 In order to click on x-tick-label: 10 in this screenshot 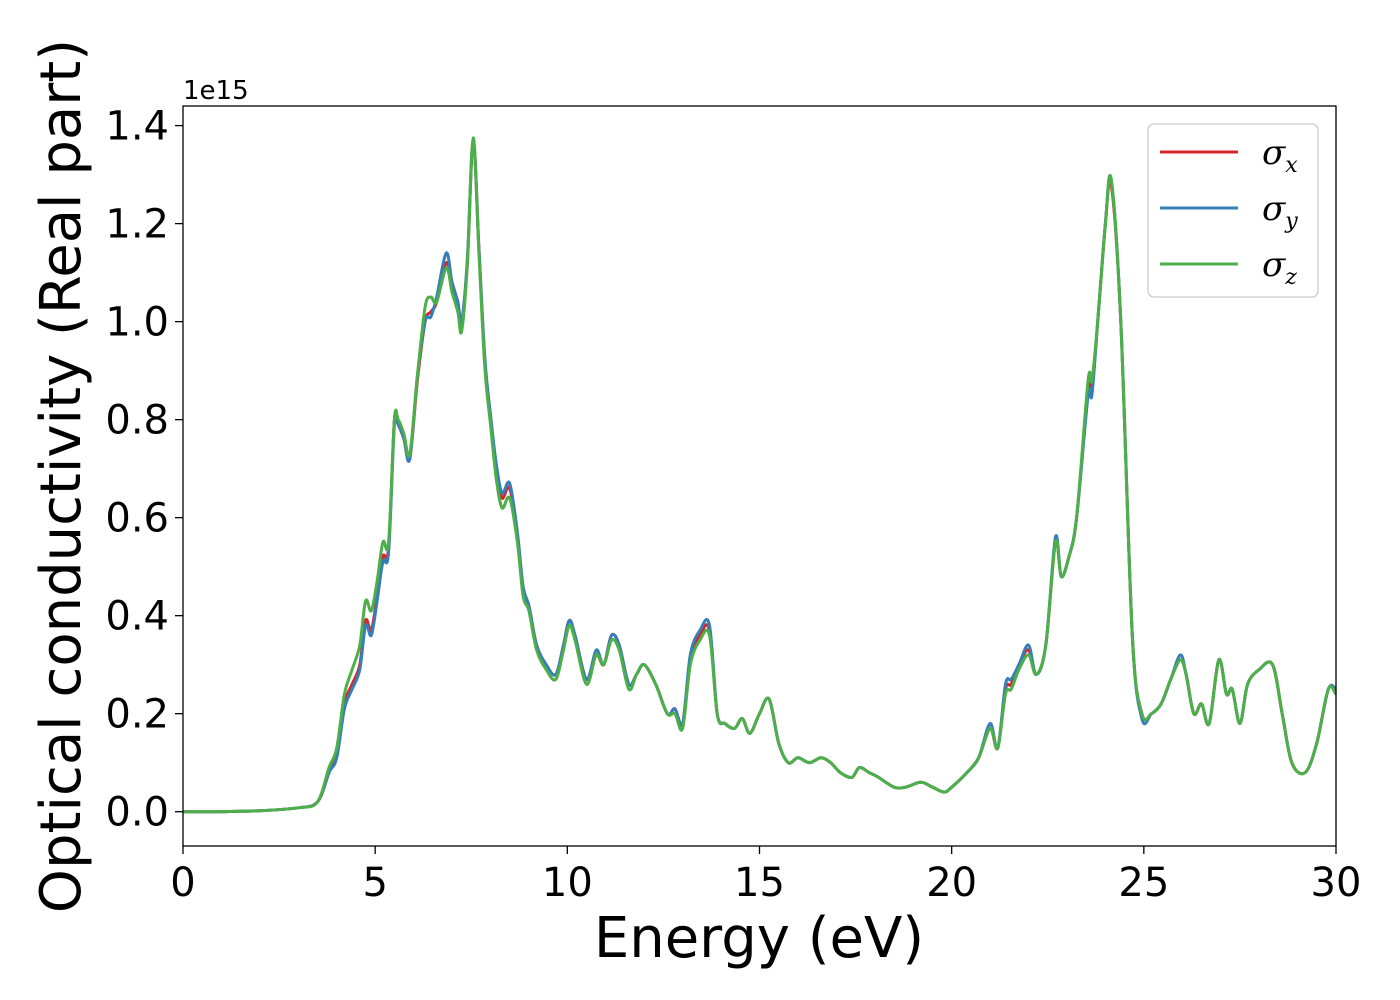, I will do `click(567, 883)`.